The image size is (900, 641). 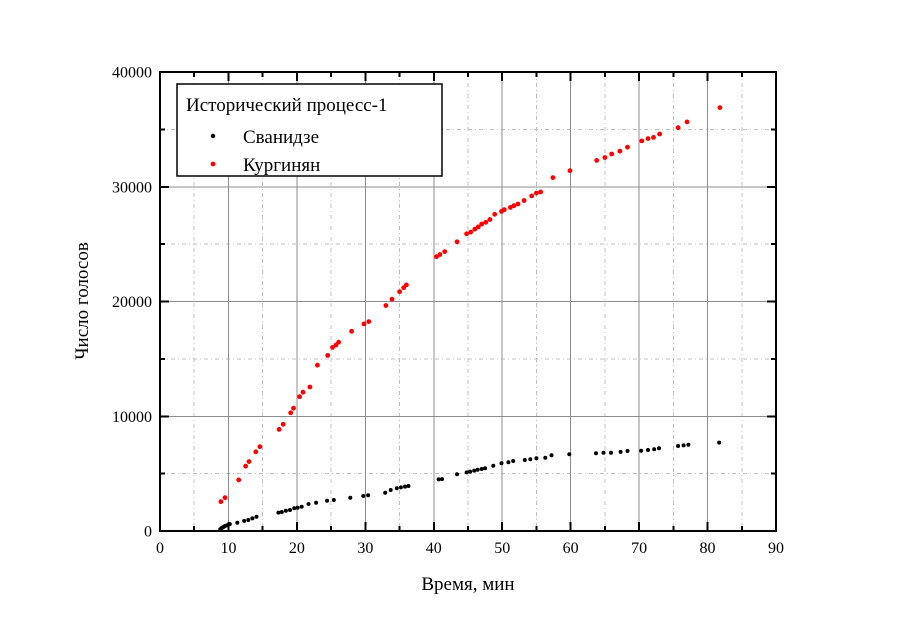 I want to click on y-tick-label: 20000, so click(x=132, y=302).